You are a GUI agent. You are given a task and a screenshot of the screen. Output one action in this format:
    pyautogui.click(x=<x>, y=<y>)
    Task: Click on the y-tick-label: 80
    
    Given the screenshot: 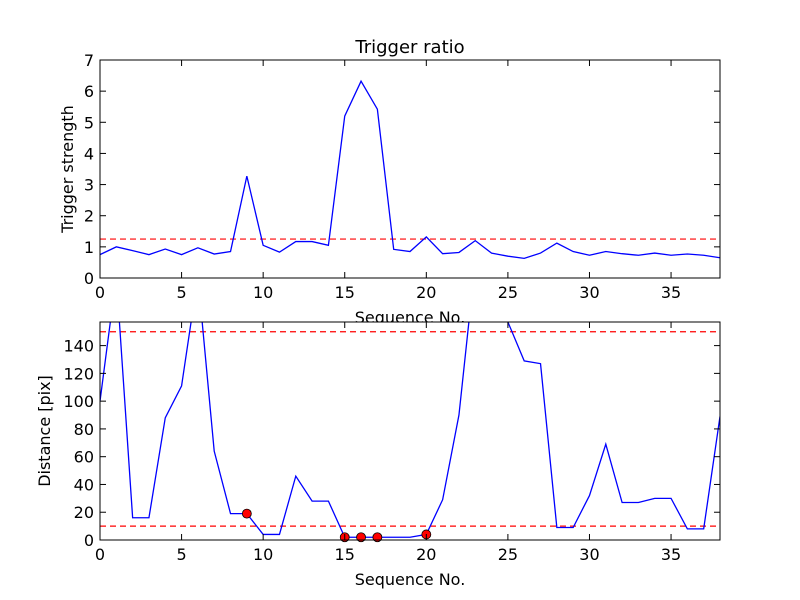 What is the action you would take?
    pyautogui.click(x=84, y=429)
    